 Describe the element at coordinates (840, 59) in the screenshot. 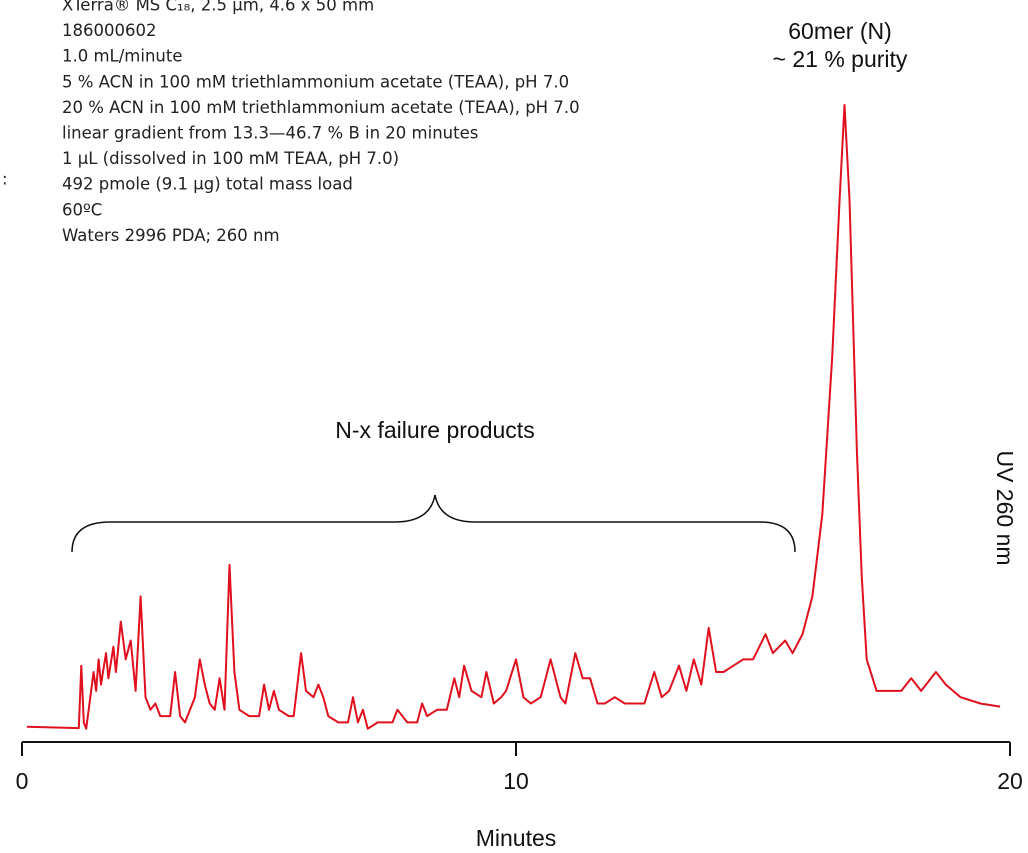

I see `peak-purity: ~ 21 % purity` at that location.